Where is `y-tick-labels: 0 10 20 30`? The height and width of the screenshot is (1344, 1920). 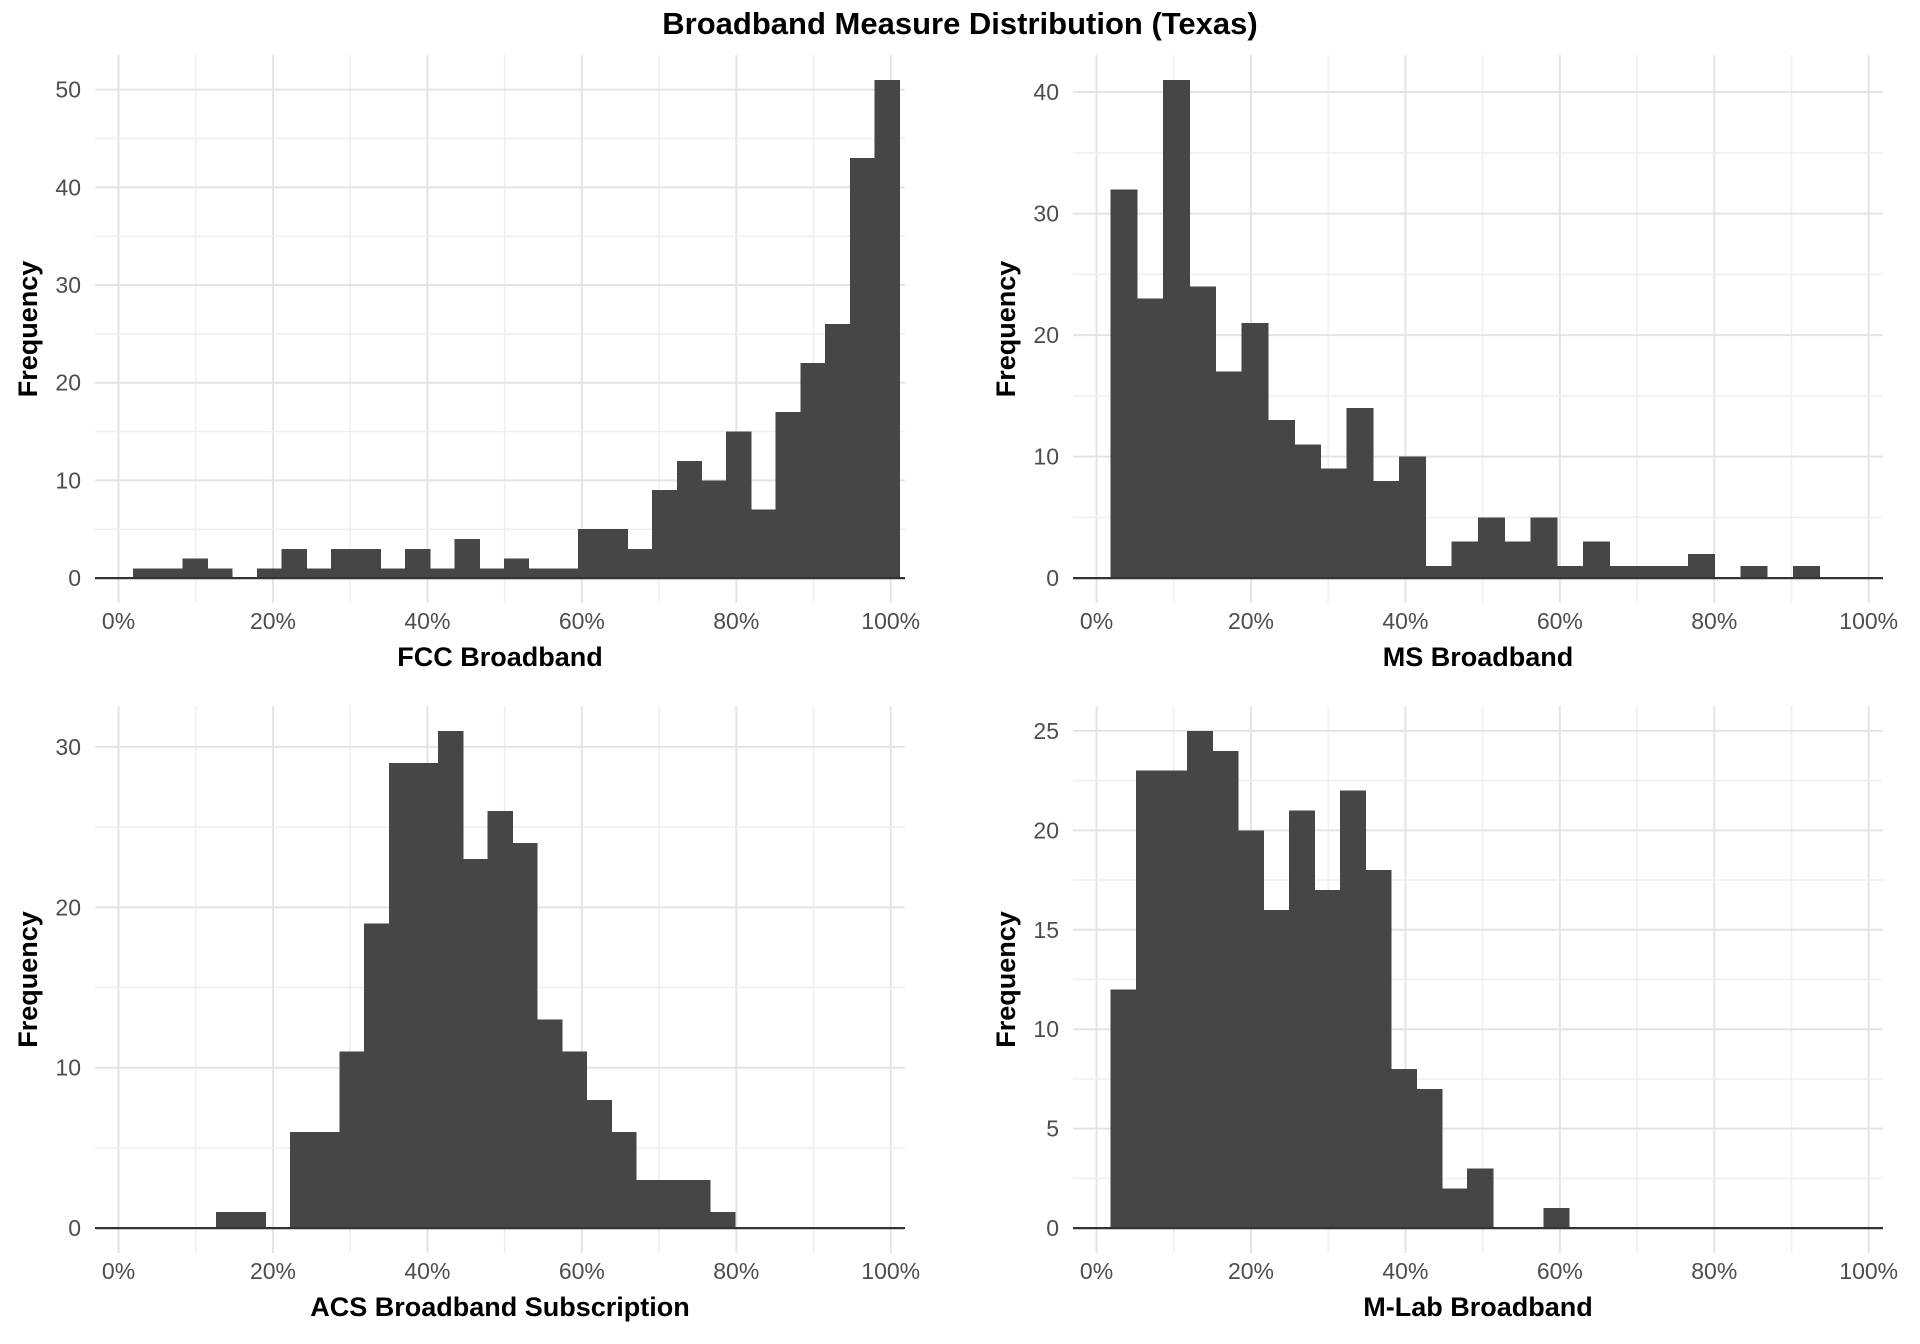
y-tick-labels: 0 10 20 30 is located at coordinates (68, 987).